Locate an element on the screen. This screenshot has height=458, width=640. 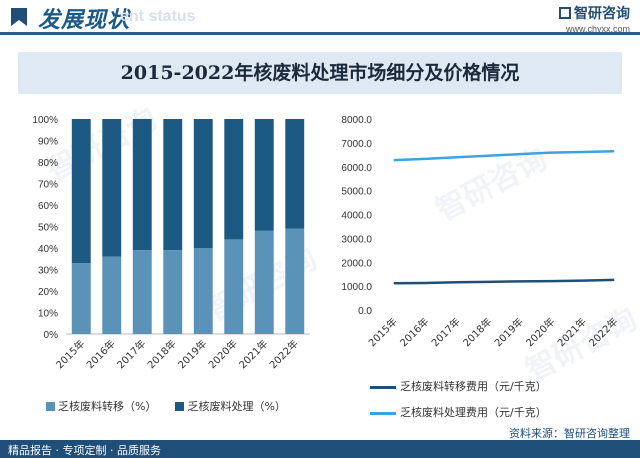
y-tick-label: 60% is located at coordinates (48, 206).